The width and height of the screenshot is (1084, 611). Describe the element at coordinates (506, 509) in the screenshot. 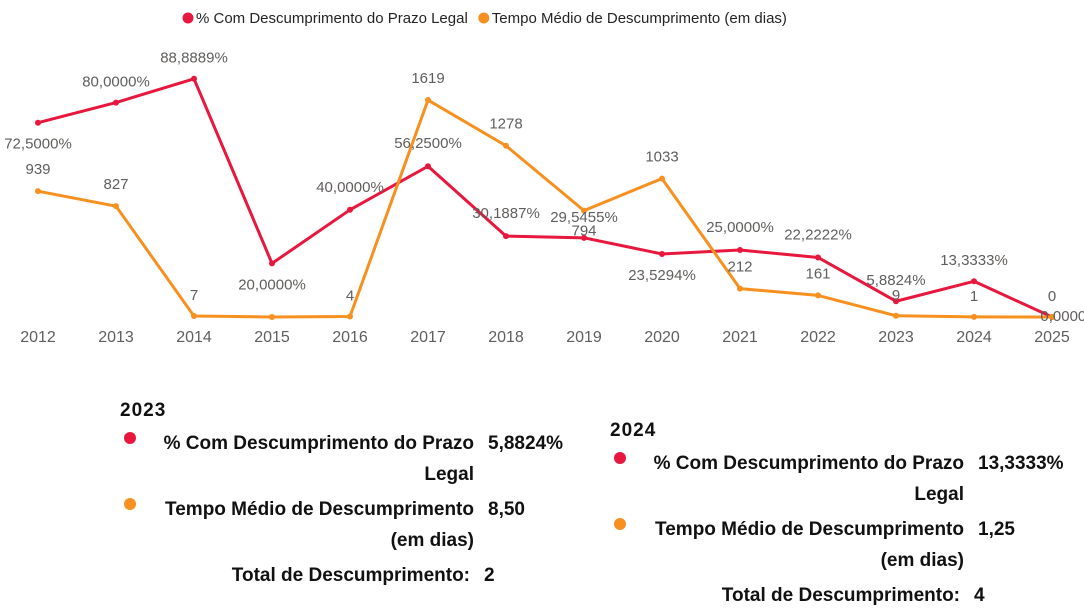

I see `tooltip-value: 8,50` at that location.